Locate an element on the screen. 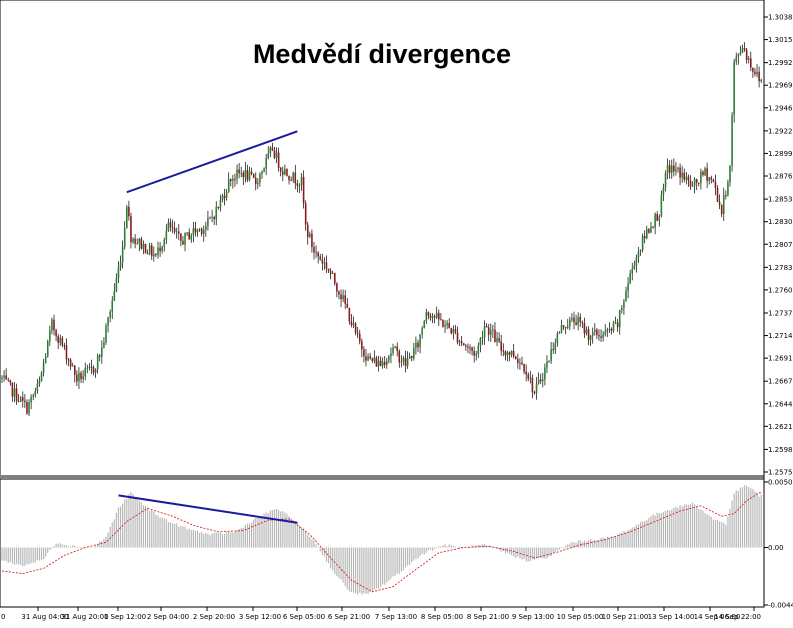 This screenshot has height=628, width=793. pane-separator is located at coordinates (382, 477).